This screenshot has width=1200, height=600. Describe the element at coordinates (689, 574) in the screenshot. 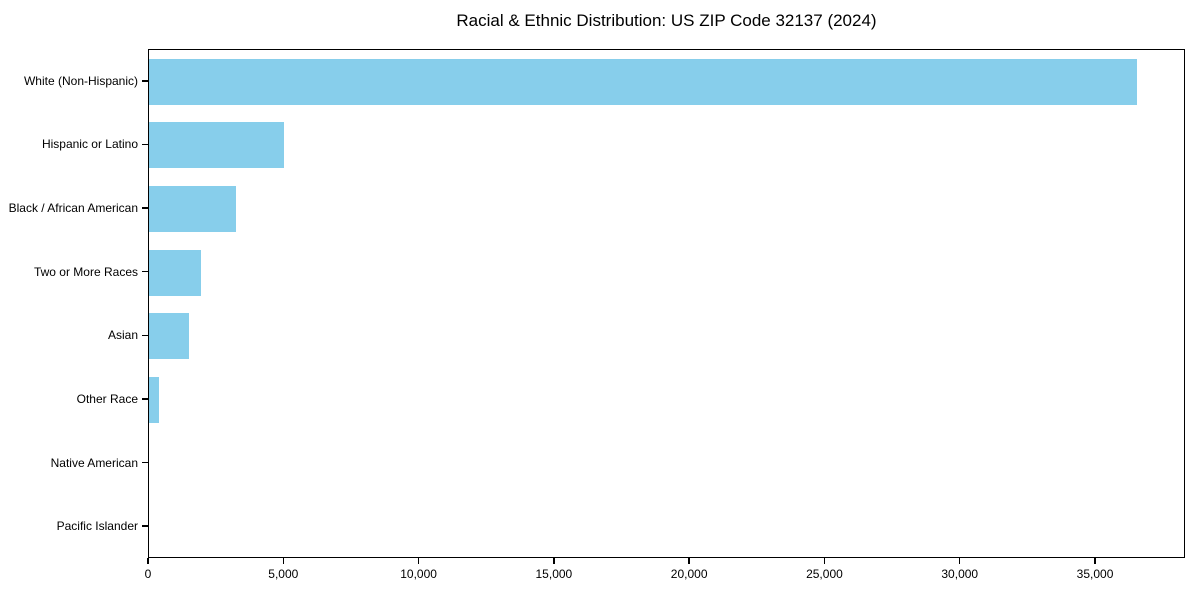

I see `x-axis-tick-label: 20,000` at that location.